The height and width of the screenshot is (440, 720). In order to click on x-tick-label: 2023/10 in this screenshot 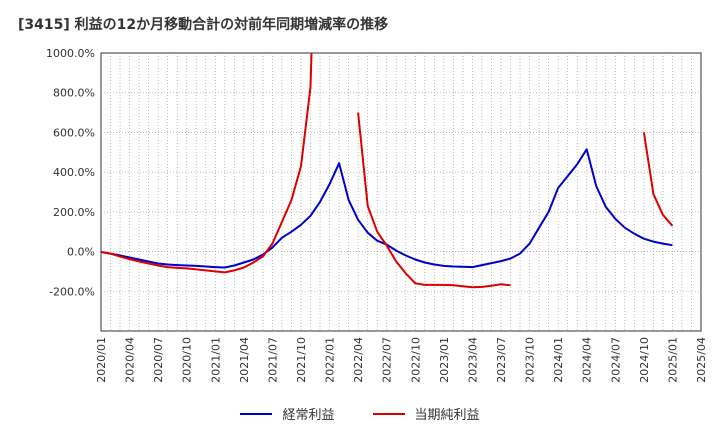, I will do `click(530, 360)`.